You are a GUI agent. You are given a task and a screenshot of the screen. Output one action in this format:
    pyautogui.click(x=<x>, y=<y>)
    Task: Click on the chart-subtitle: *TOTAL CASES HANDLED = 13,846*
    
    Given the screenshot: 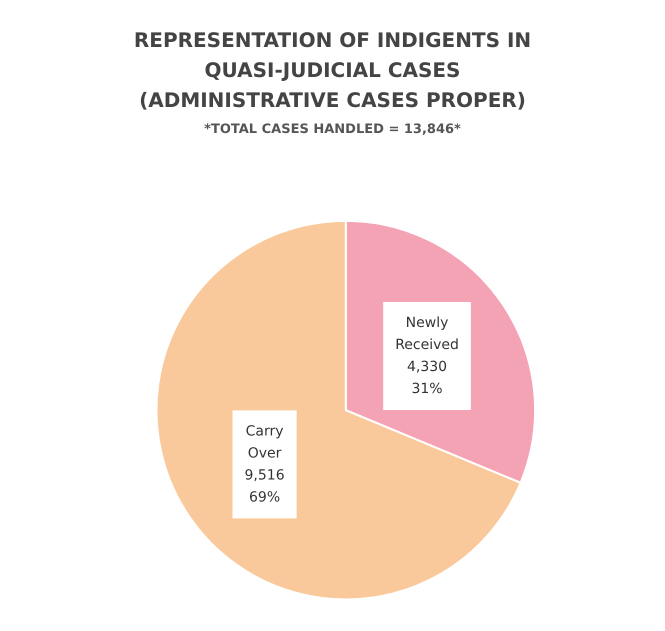 What is the action you would take?
    pyautogui.click(x=333, y=129)
    